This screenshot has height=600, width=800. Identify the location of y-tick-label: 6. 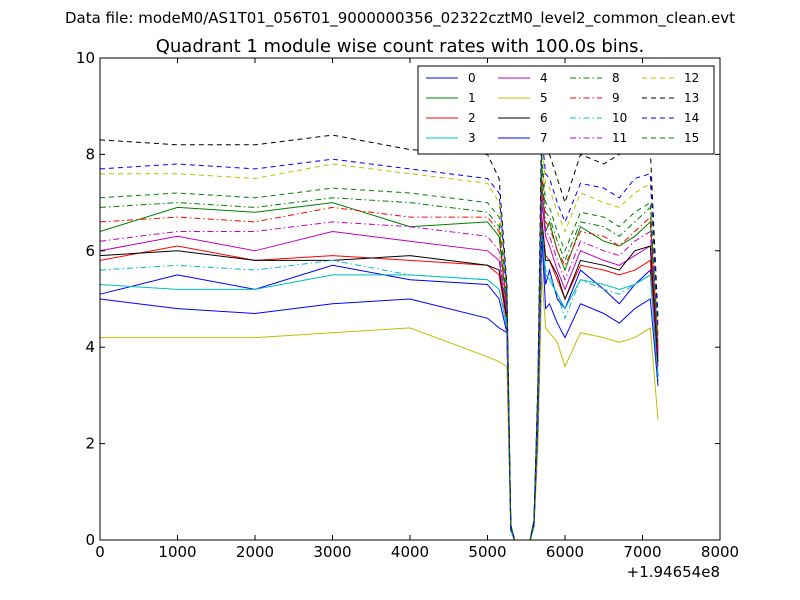
(90, 251).